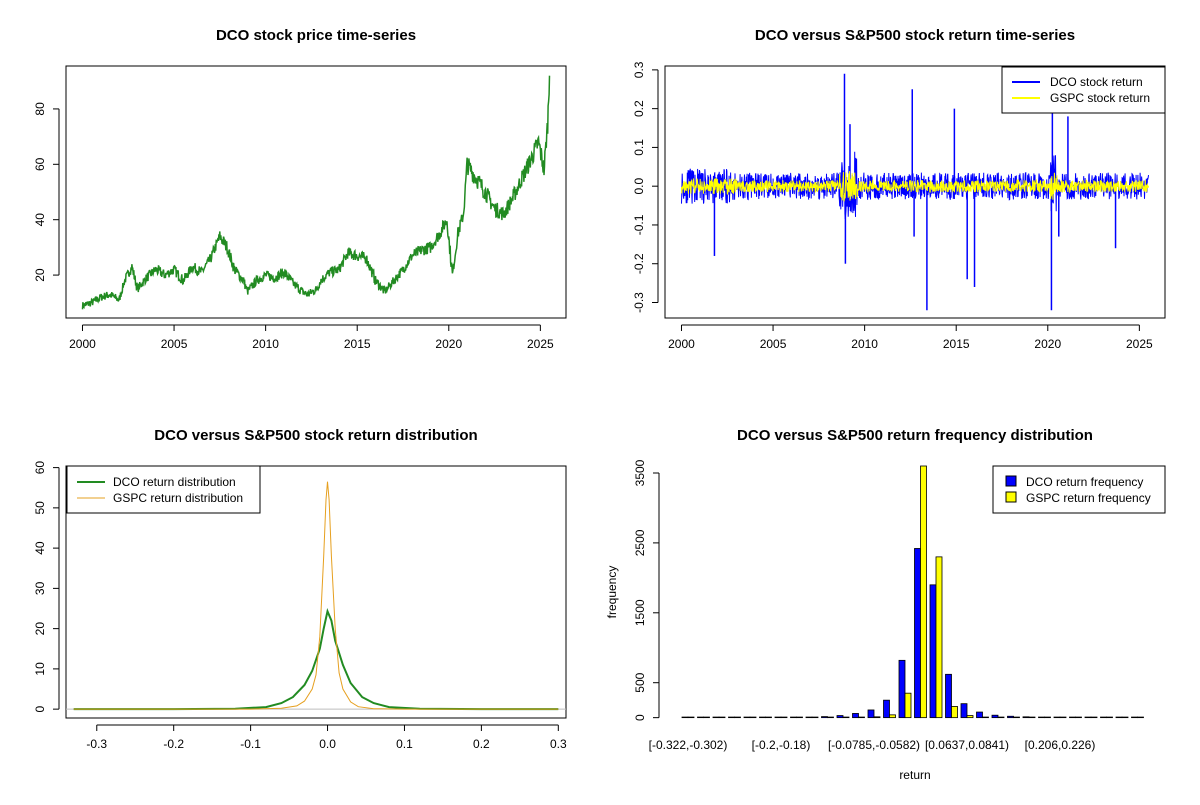 The height and width of the screenshot is (805, 1200). Describe the element at coordinates (639, 302) in the screenshot. I see `y-tick-label: -0.3` at that location.